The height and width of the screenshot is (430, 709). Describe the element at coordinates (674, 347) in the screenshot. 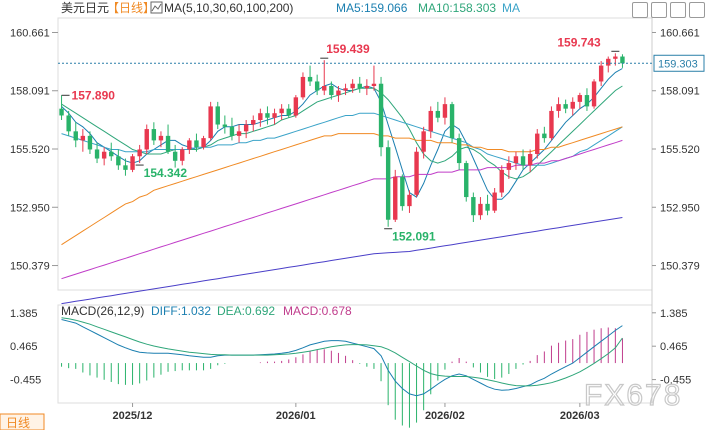

I see `macd-tick-label-right: 0.465` at that location.